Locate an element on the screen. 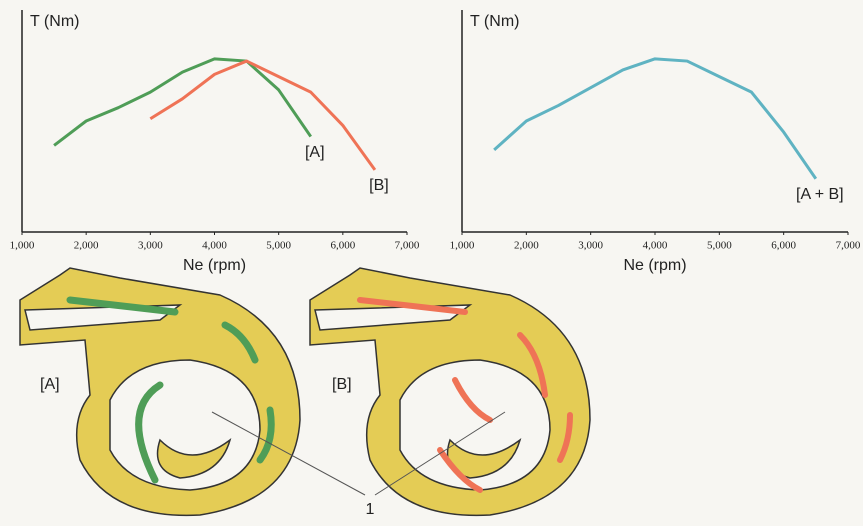 The height and width of the screenshot is (526, 863). series-label: [A + B] is located at coordinates (820, 194).